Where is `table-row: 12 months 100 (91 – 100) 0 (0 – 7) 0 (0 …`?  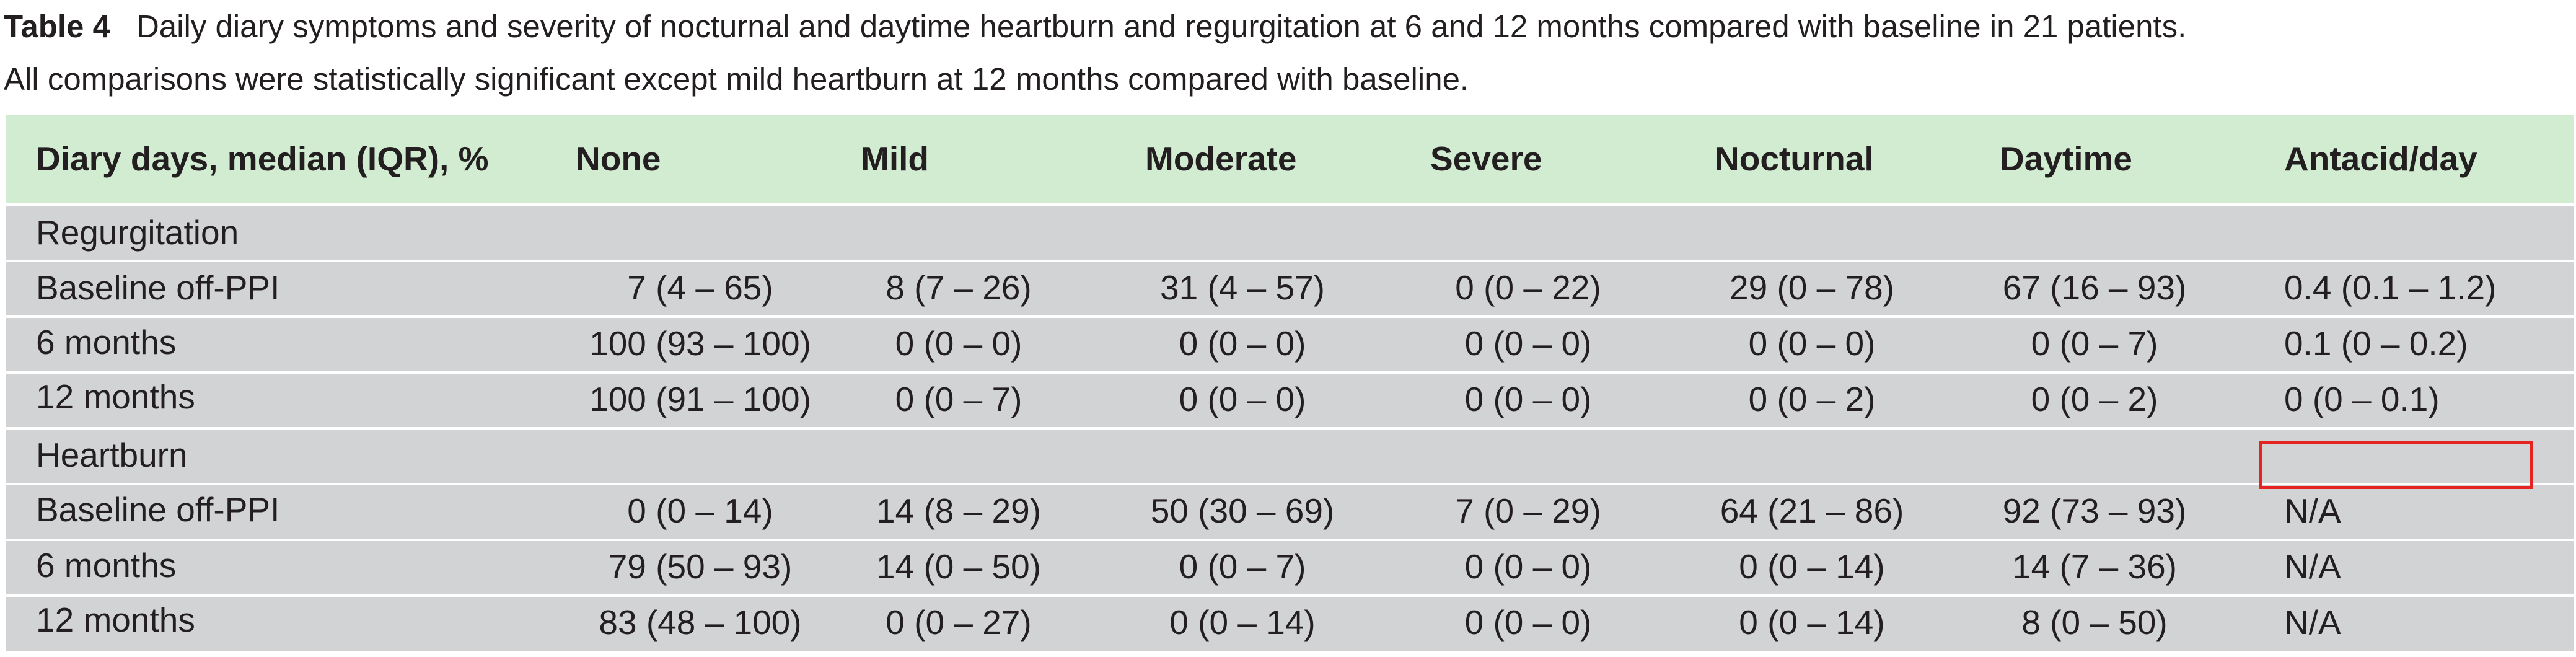
table-row: 12 months 100 (91 – 100) 0 (0 – 7) 0 (0 … is located at coordinates (1290, 401).